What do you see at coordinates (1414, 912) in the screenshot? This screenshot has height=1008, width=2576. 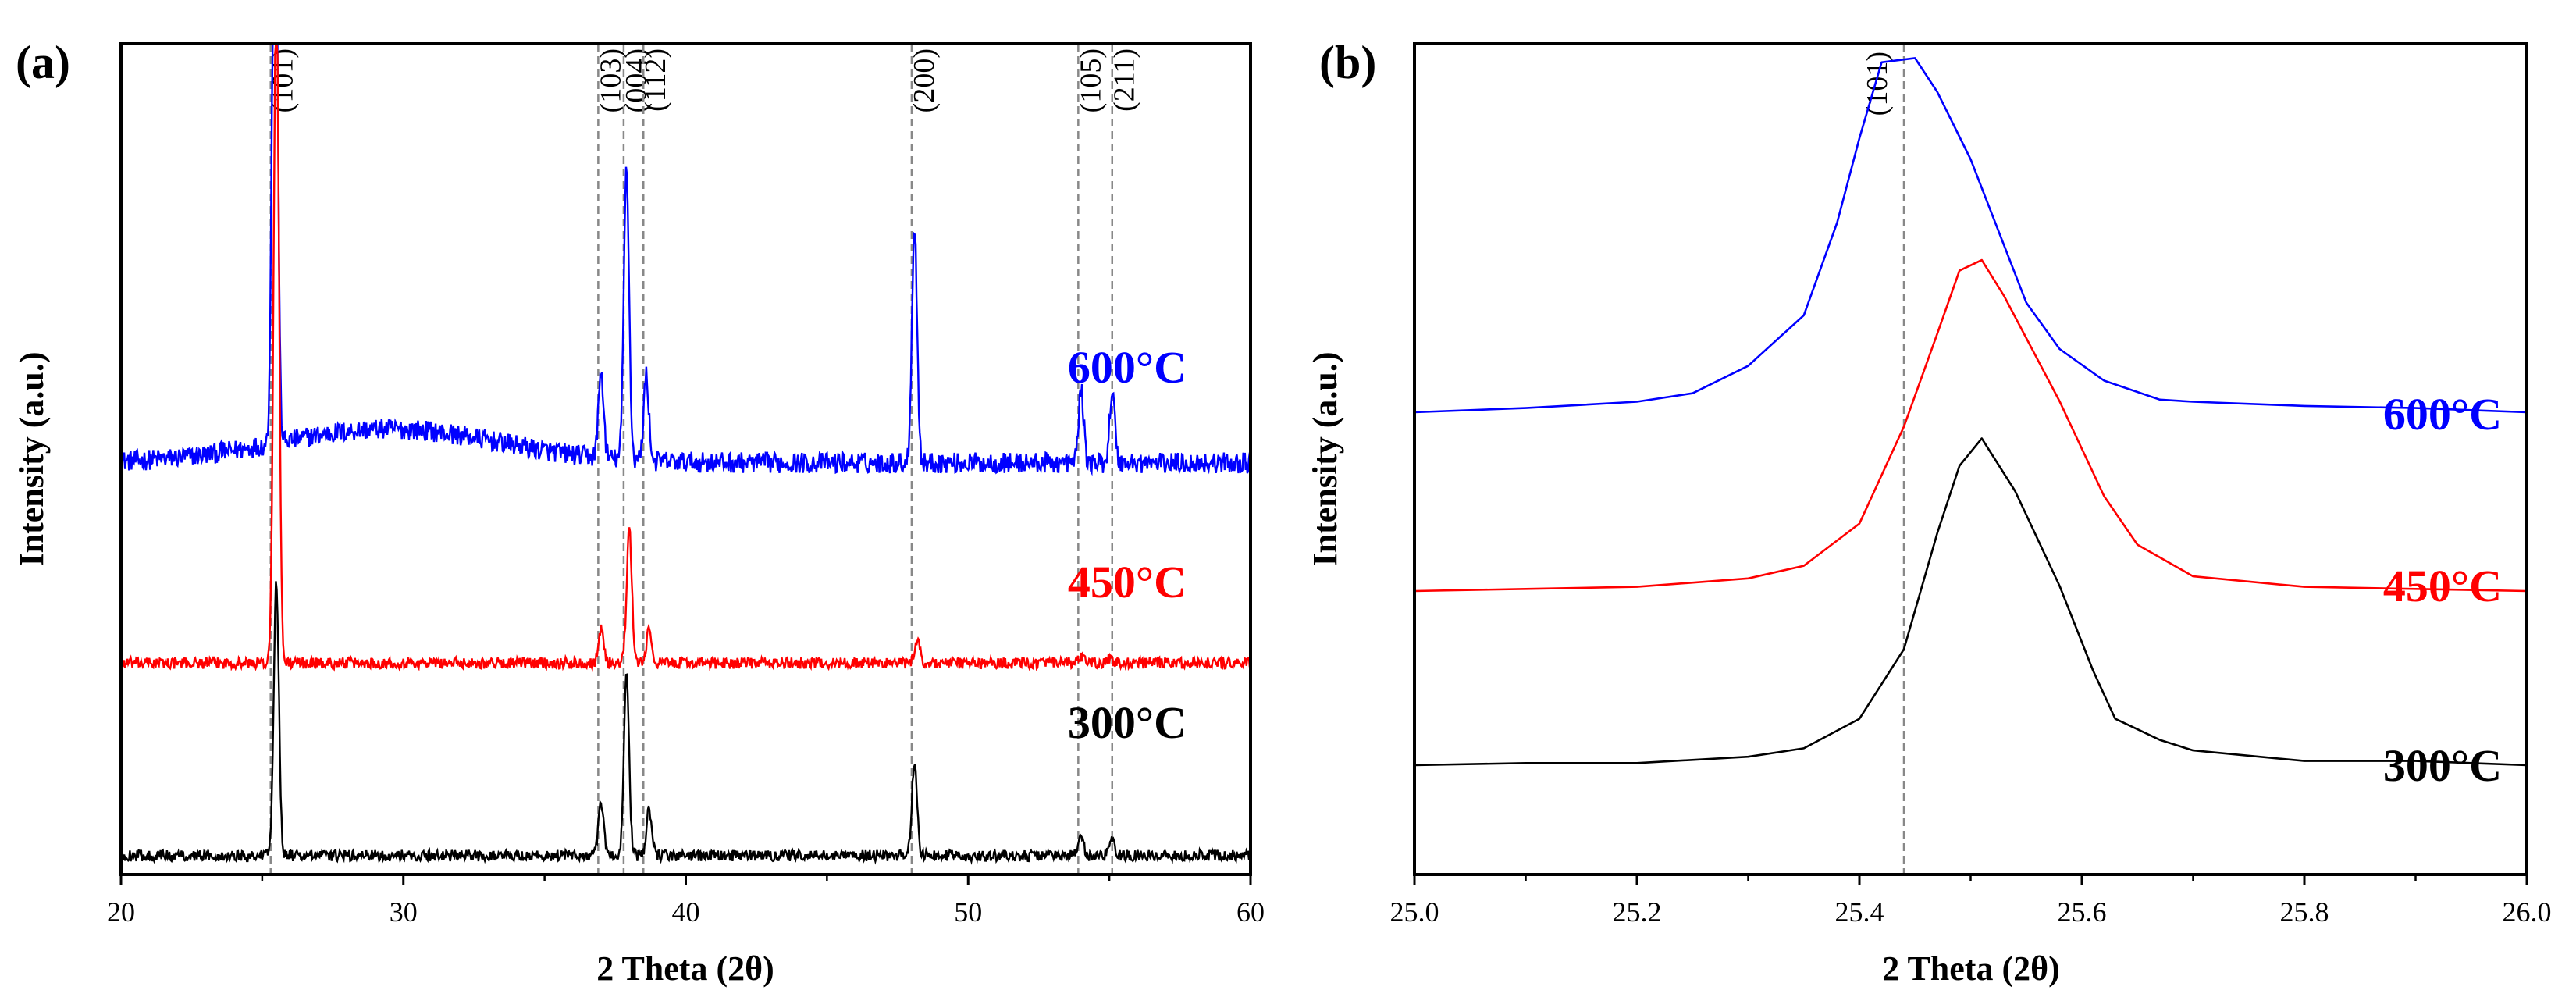 I see `panel-b-x-tick-label: 25.0` at bounding box center [1414, 912].